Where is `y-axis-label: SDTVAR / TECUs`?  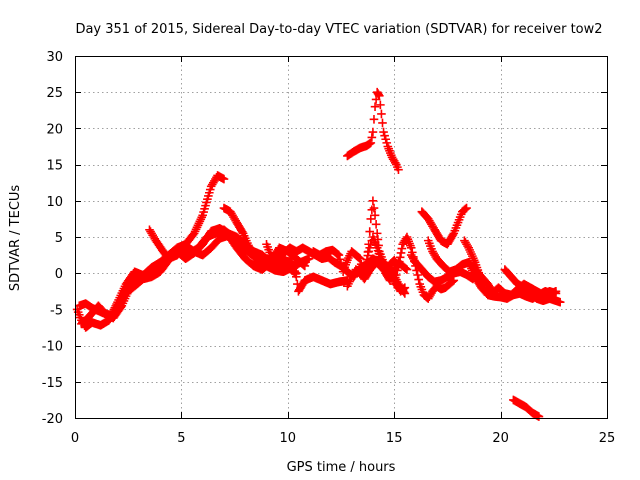 y-axis-label: SDTVAR / TECUs is located at coordinates (15, 238).